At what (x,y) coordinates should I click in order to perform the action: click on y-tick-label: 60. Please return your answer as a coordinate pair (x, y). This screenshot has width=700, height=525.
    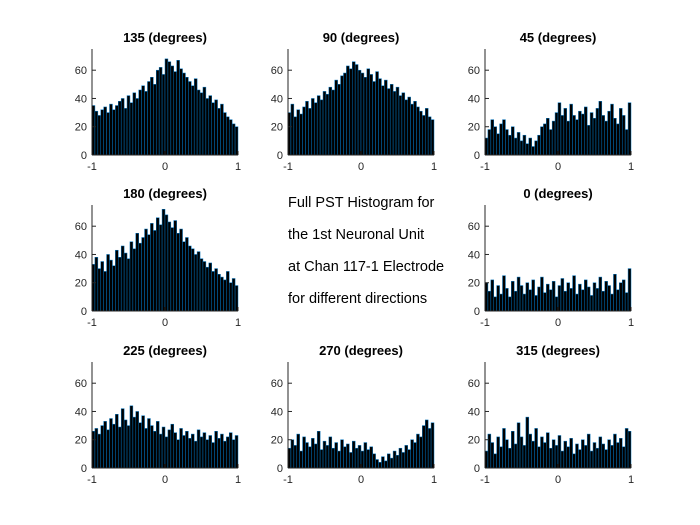
    Looking at the image, I should click on (81, 227).